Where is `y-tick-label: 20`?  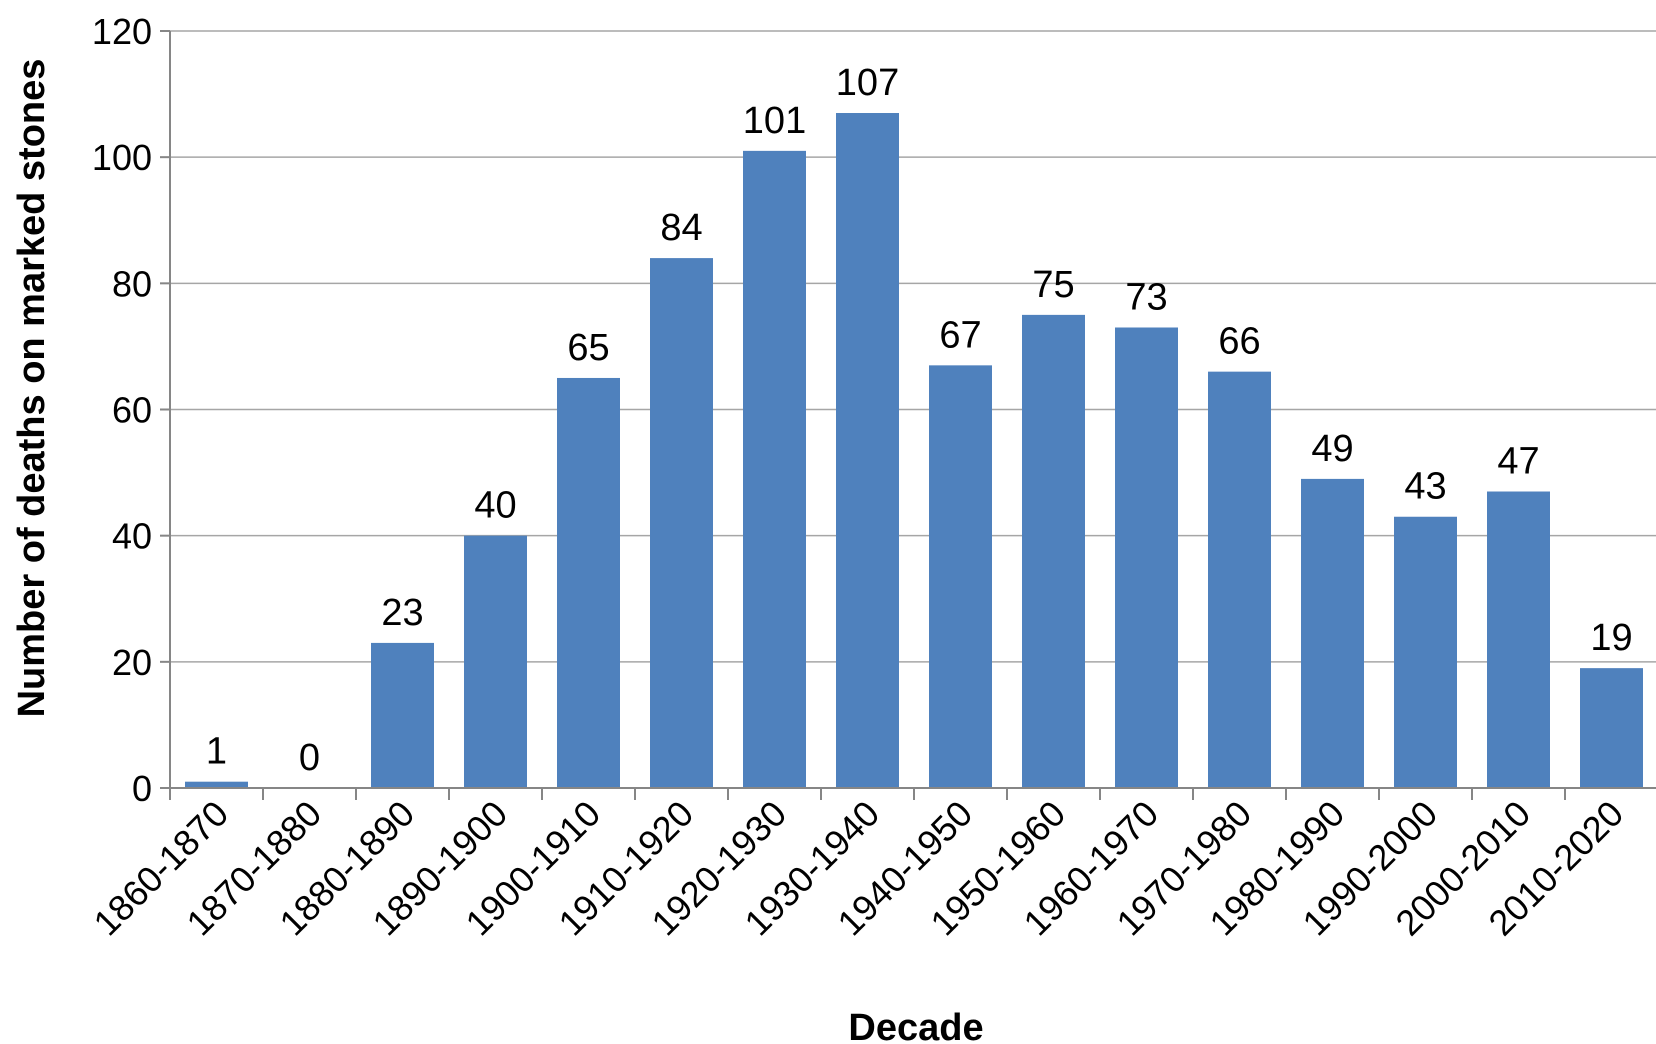
y-tick-label: 20 is located at coordinates (132, 662).